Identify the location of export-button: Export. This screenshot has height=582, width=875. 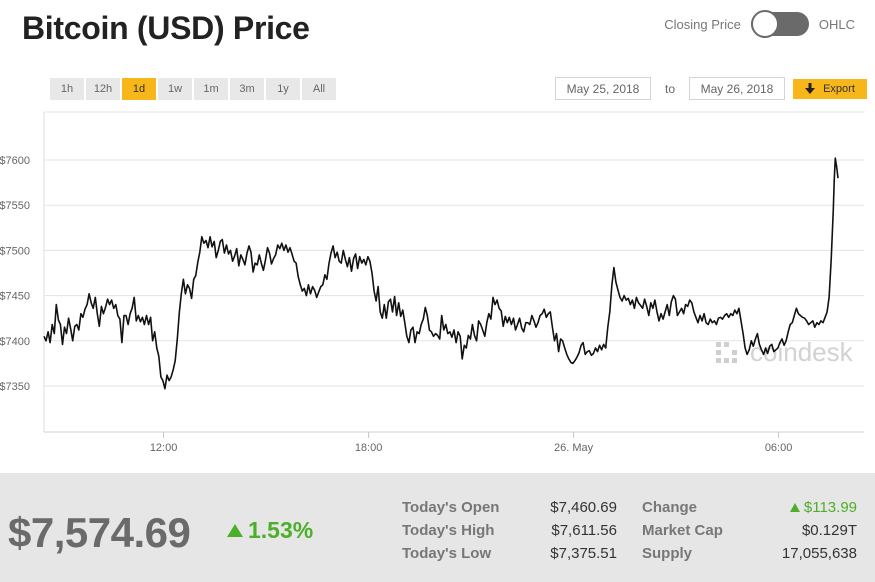
(830, 88).